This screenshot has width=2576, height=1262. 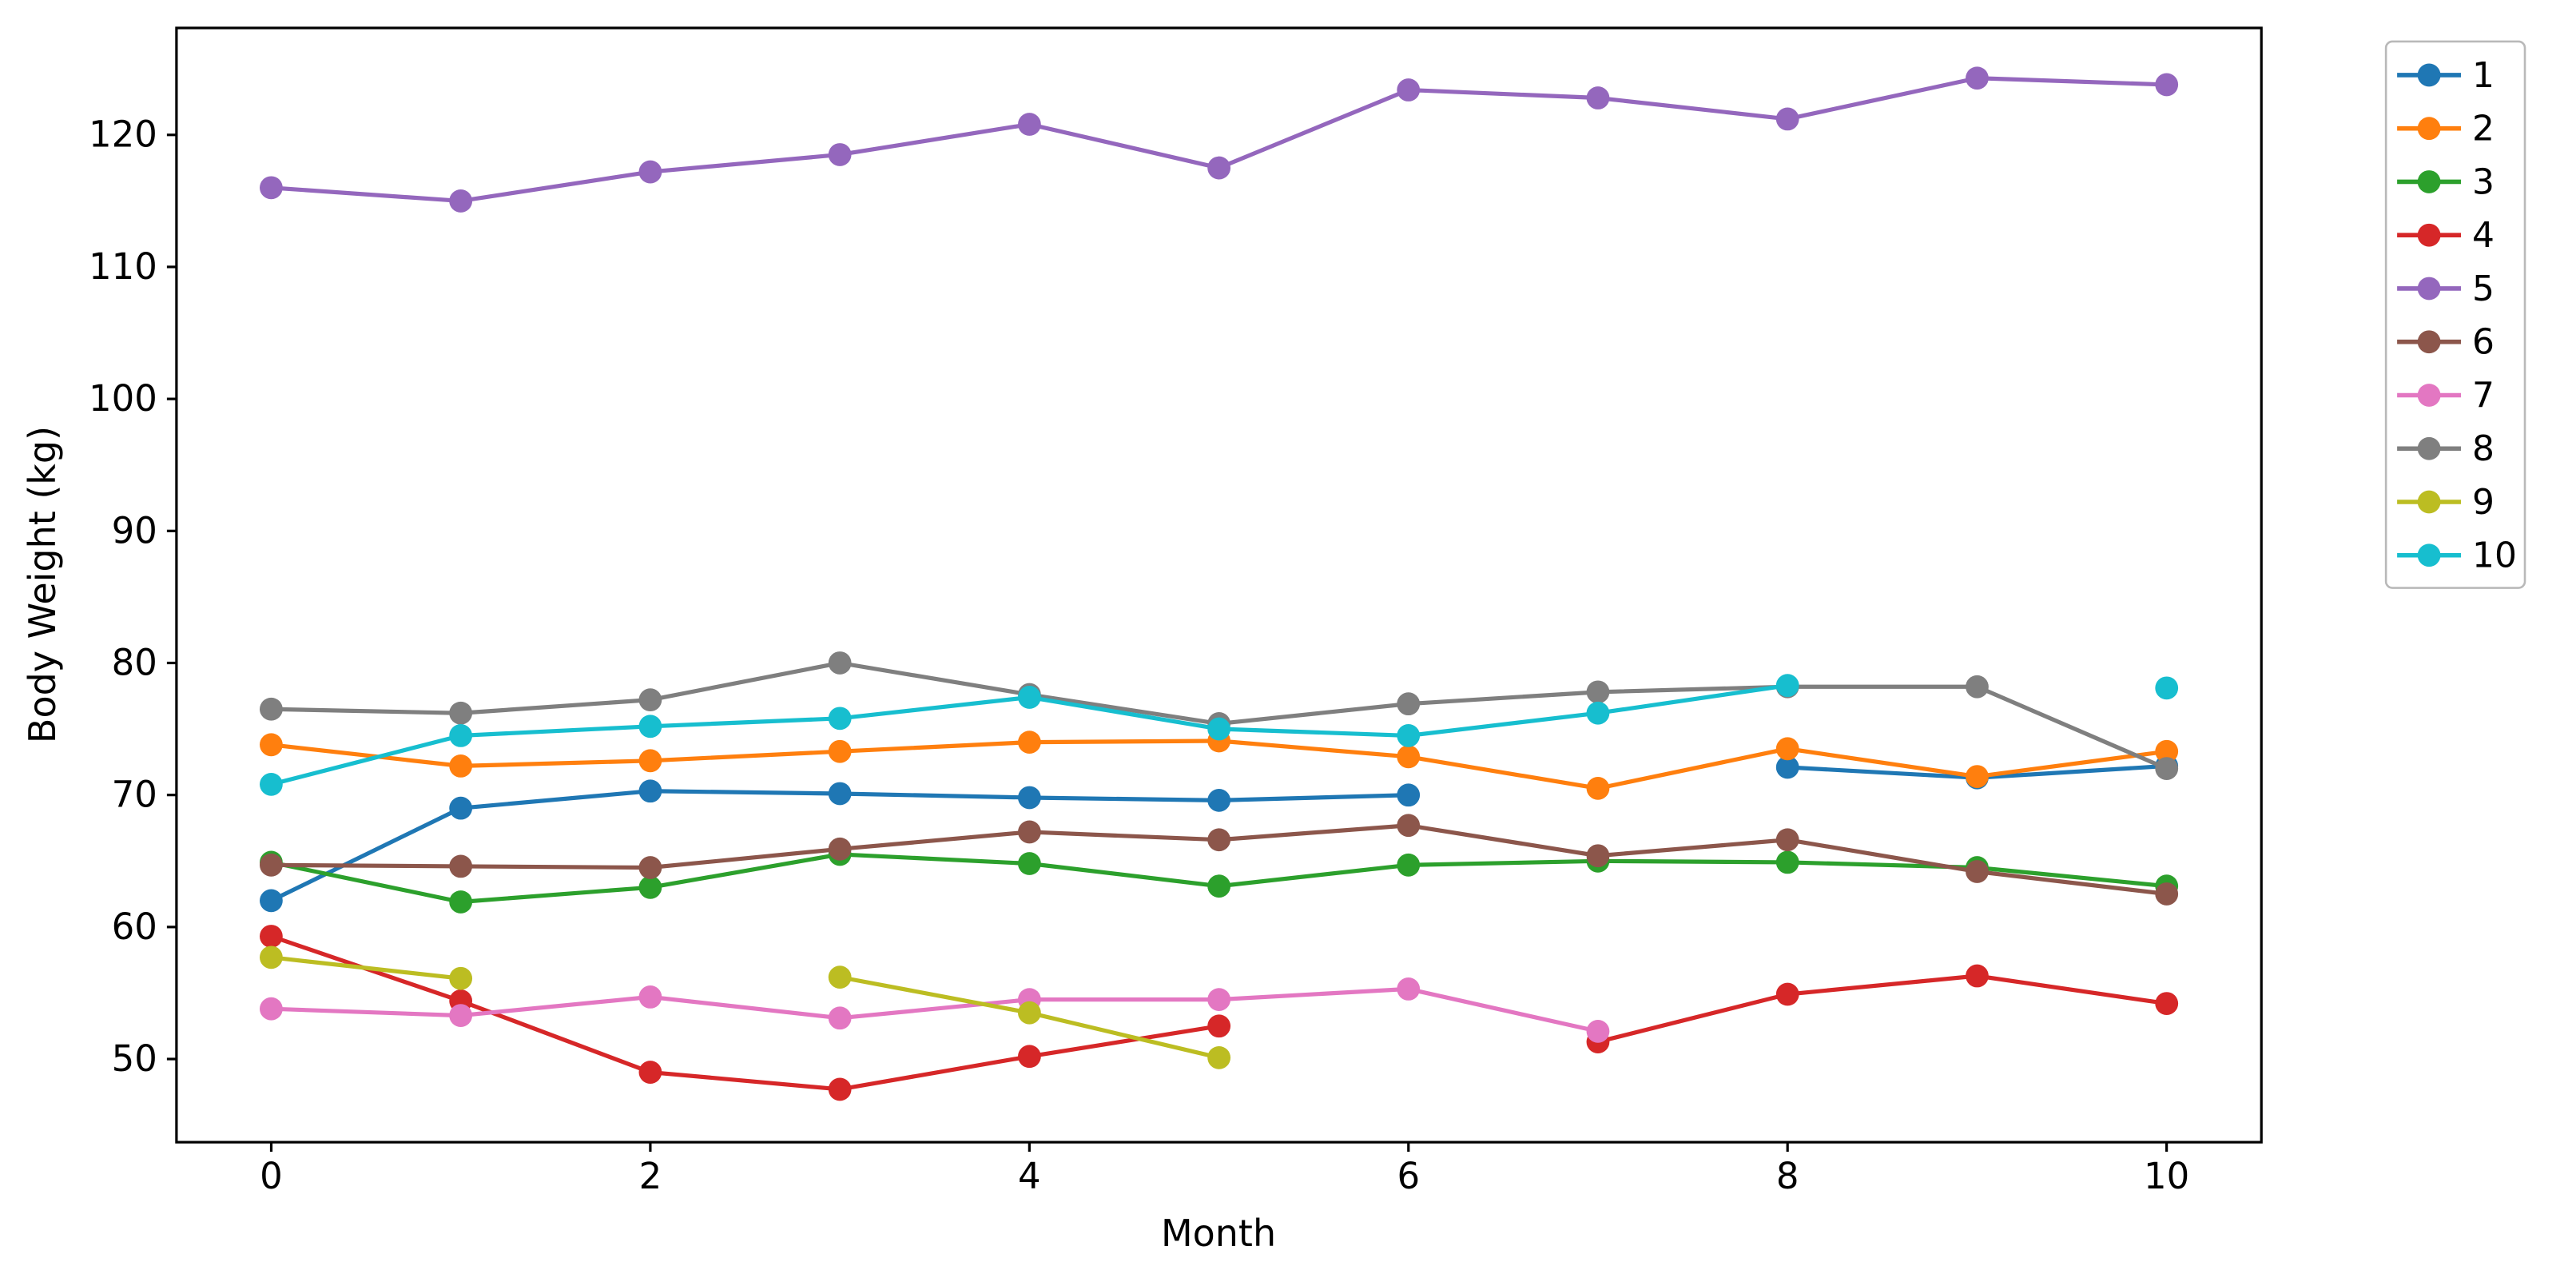 I want to click on x-tick-label: 0, so click(x=271, y=1176).